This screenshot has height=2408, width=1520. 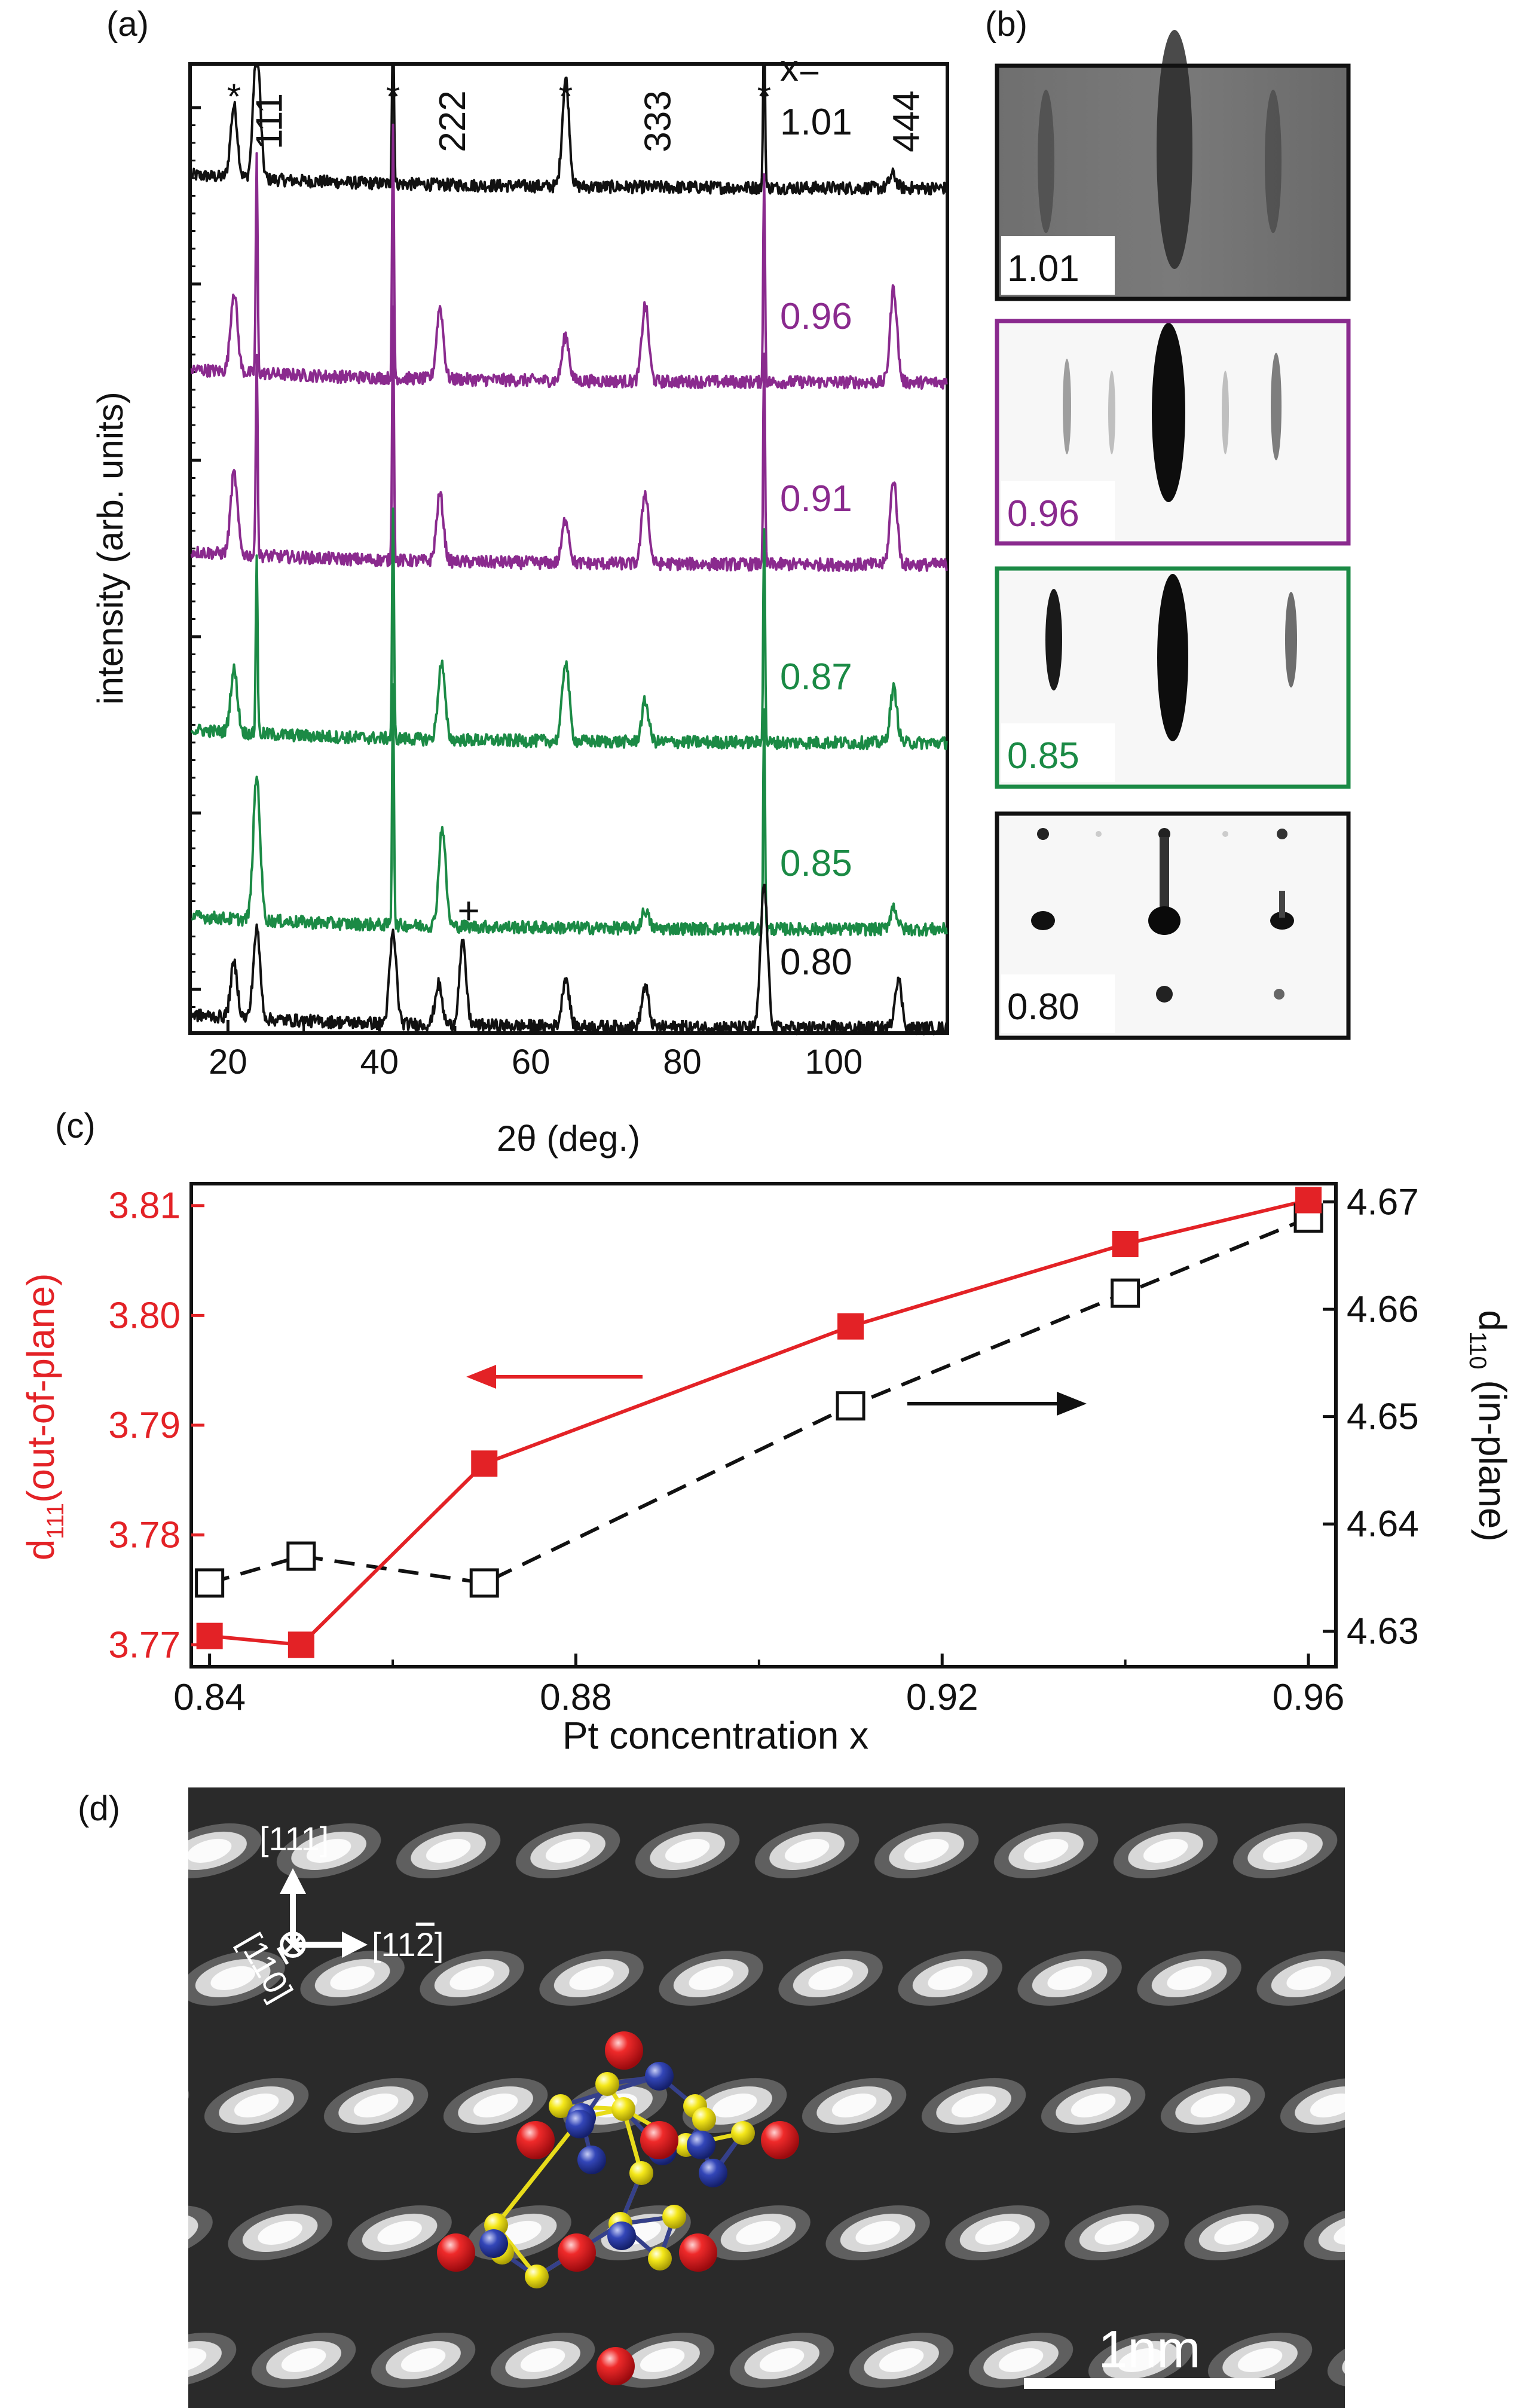 I want to click on left-y-tick-label: 3.79, so click(x=144, y=1425).